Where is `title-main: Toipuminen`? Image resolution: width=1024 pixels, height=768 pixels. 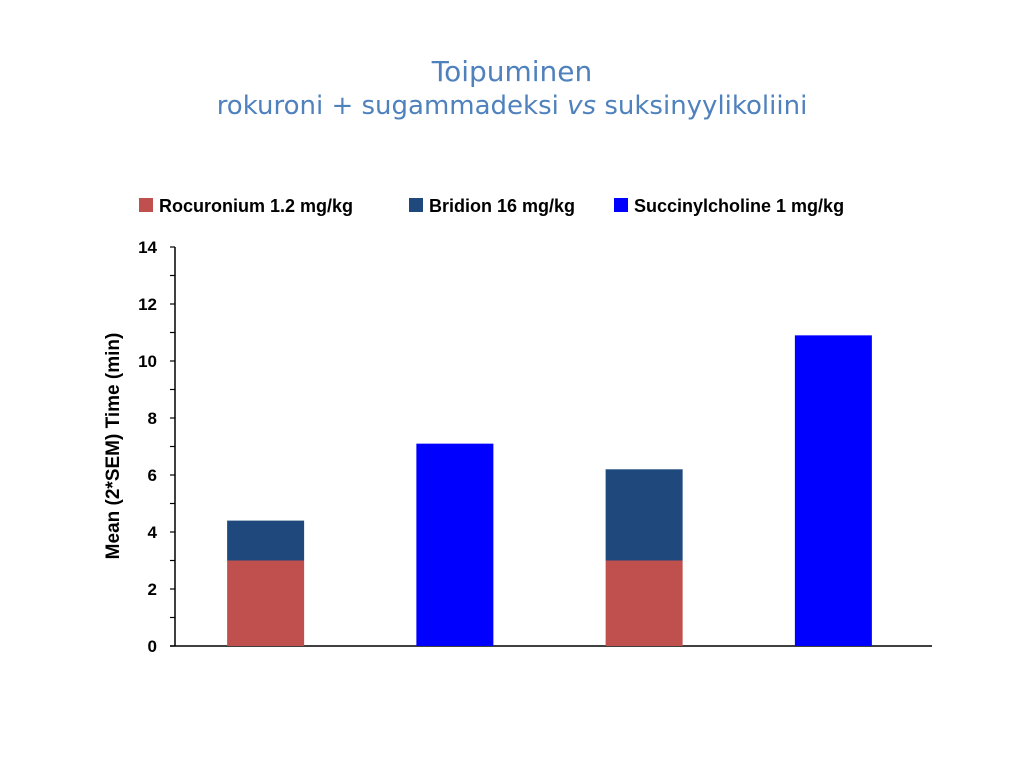 title-main: Toipuminen is located at coordinates (512, 71).